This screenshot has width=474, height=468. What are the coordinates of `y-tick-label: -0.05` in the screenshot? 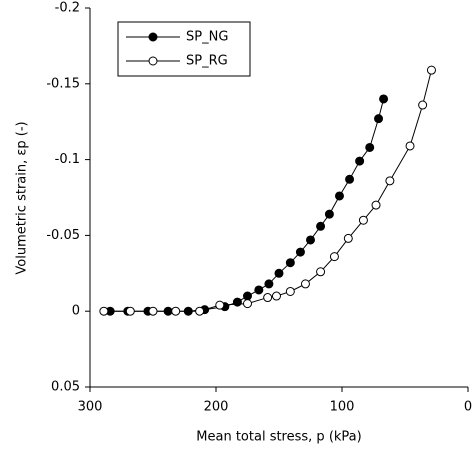 It's located at (63, 235).